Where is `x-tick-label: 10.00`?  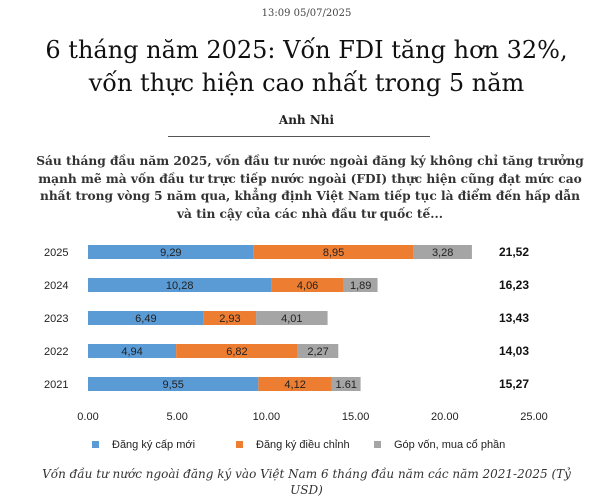
x-tick-label: 10.00 is located at coordinates (267, 417).